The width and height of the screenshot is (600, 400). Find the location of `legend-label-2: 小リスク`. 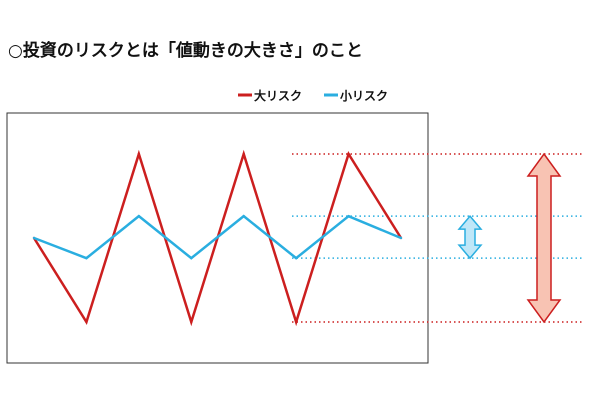

legend-label-2: 小リスク is located at coordinates (364, 95).